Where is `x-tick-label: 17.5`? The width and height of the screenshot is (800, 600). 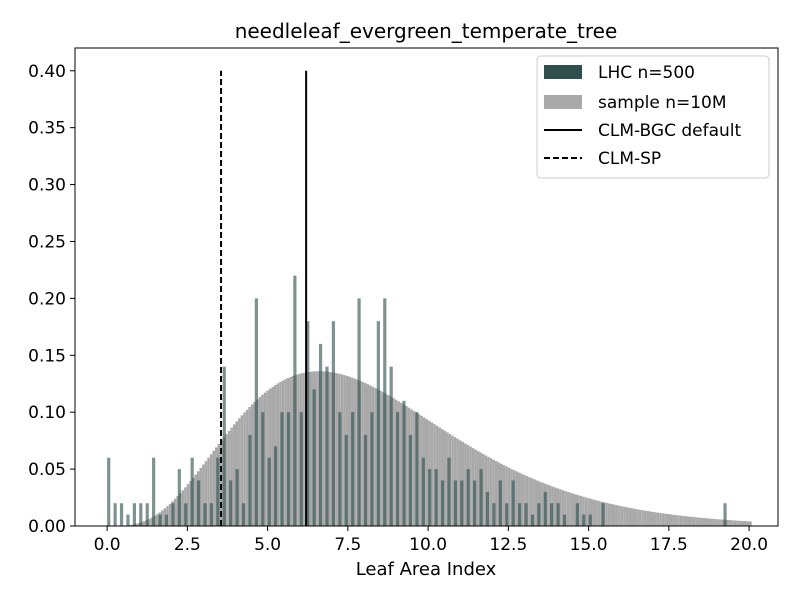 x-tick-label: 17.5 is located at coordinates (669, 545).